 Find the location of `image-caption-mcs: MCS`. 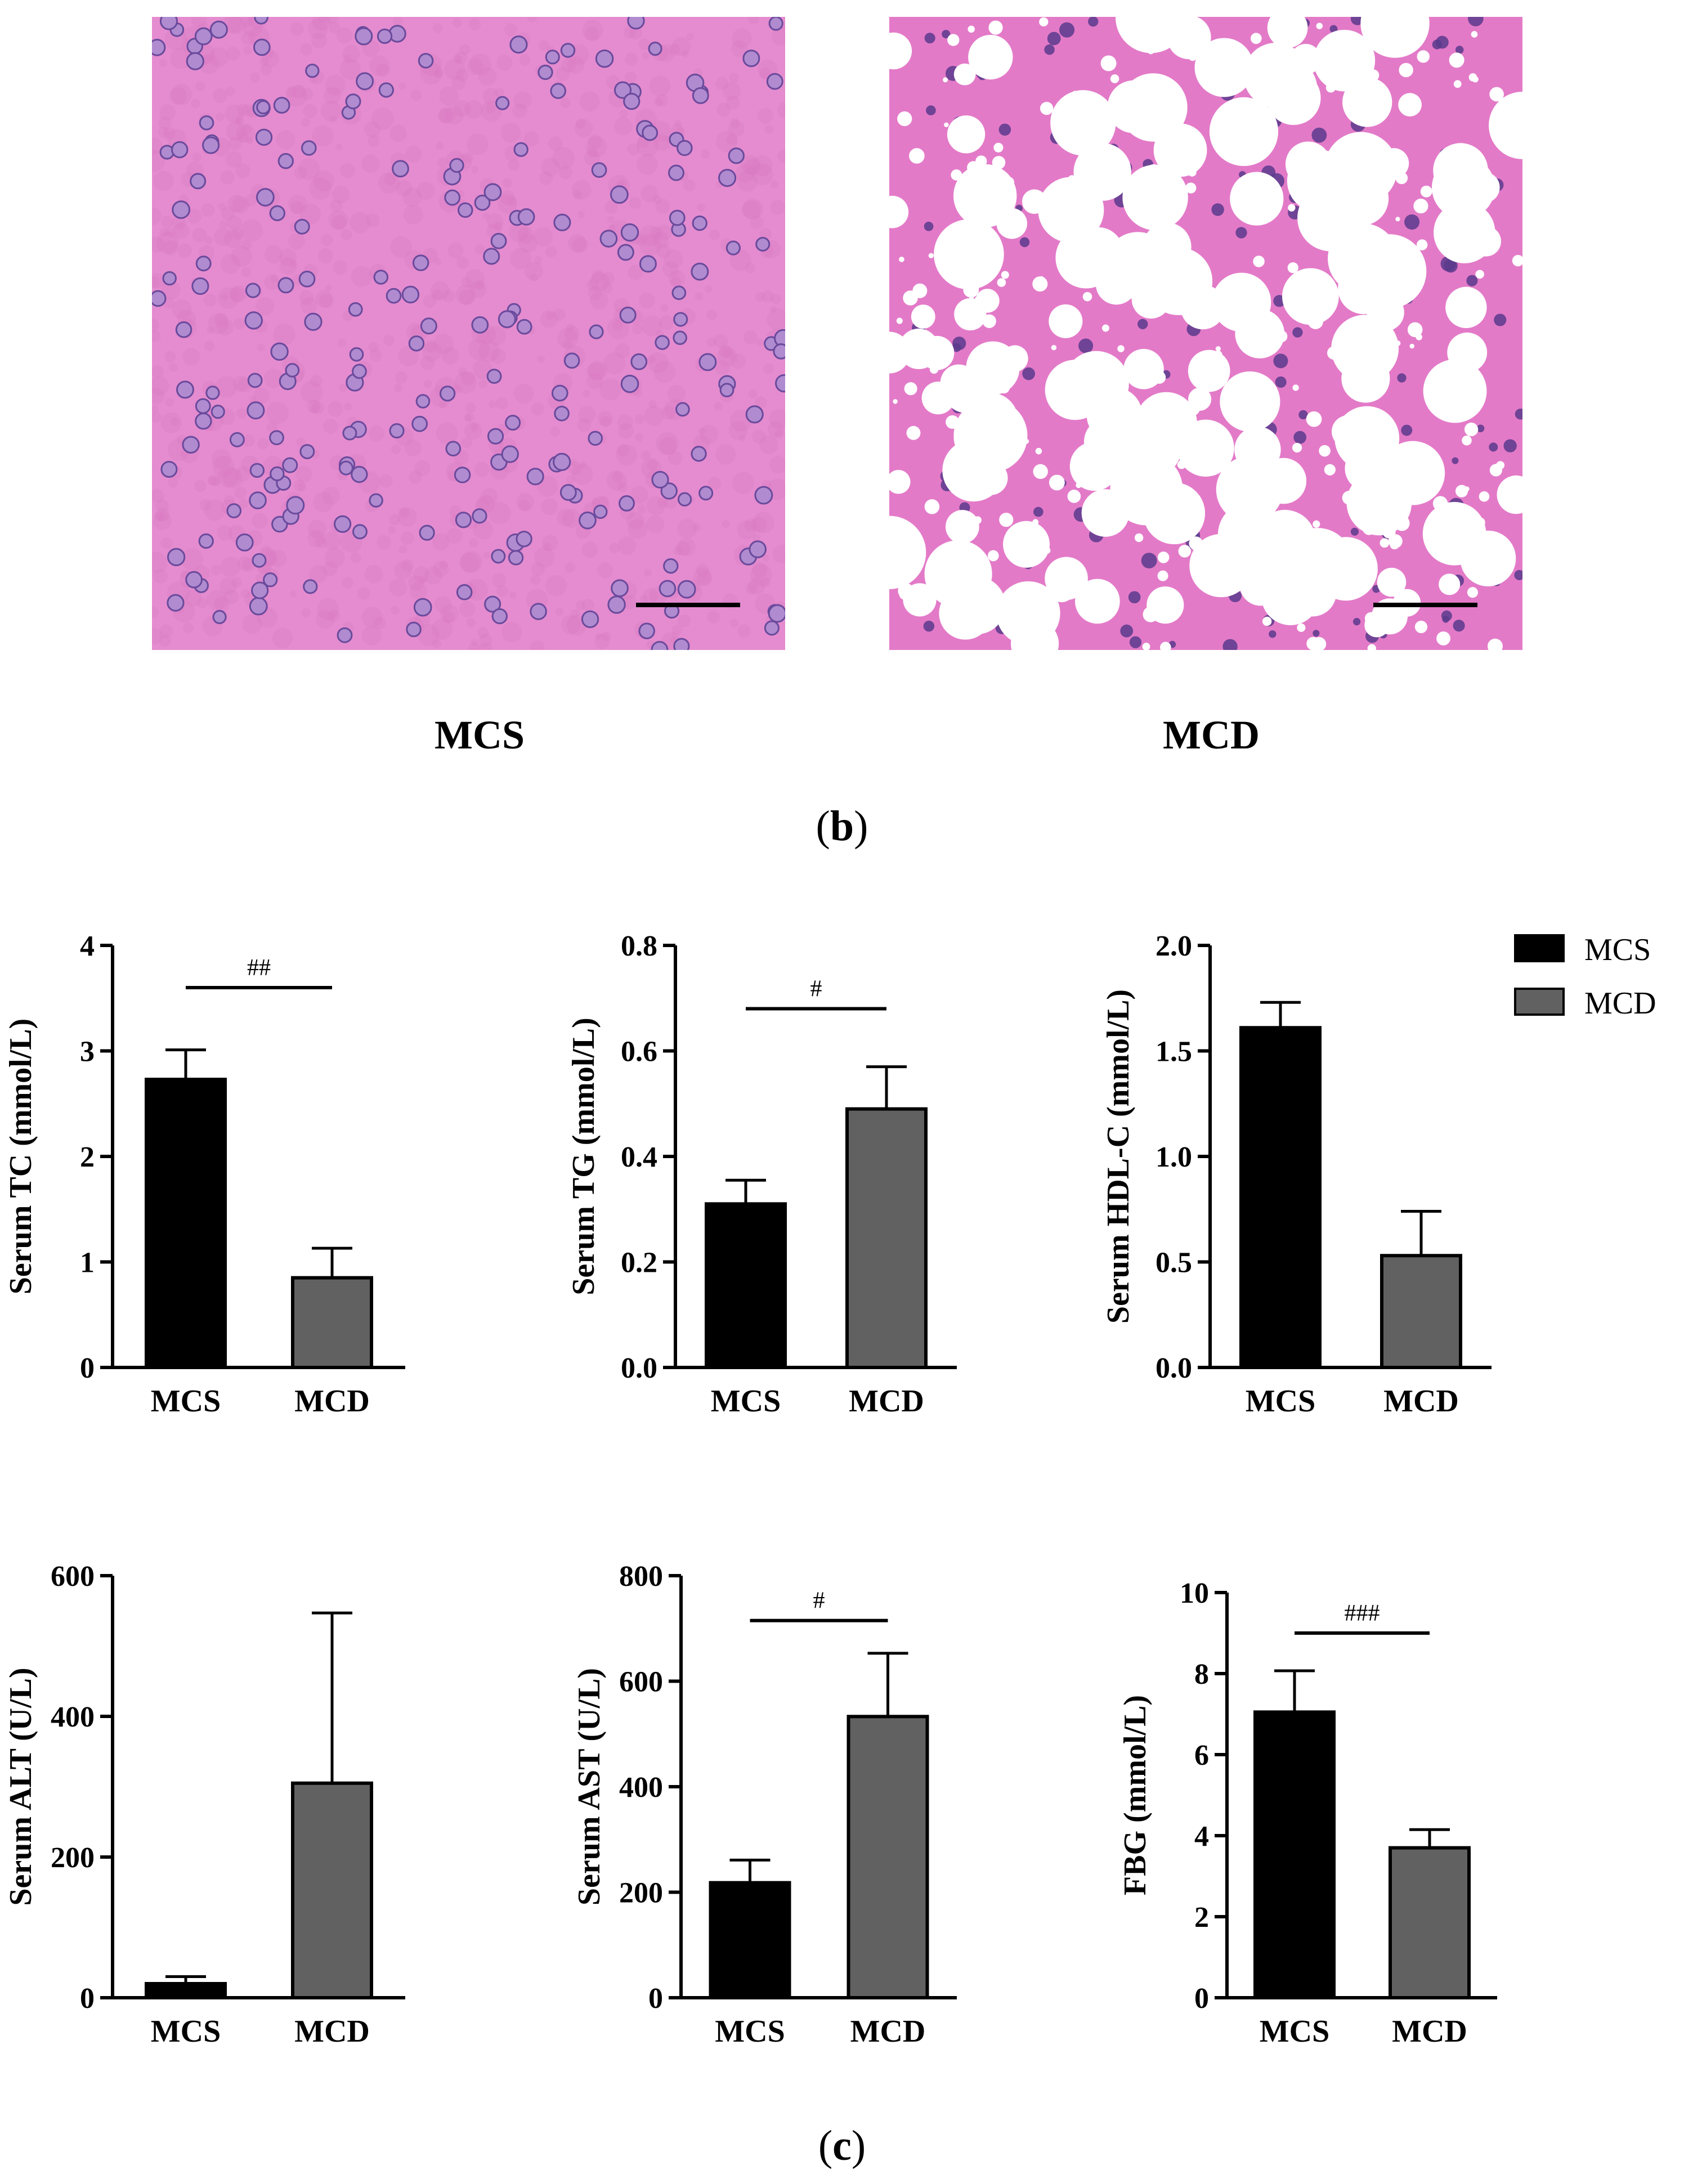

image-caption-mcs: MCS is located at coordinates (480, 734).